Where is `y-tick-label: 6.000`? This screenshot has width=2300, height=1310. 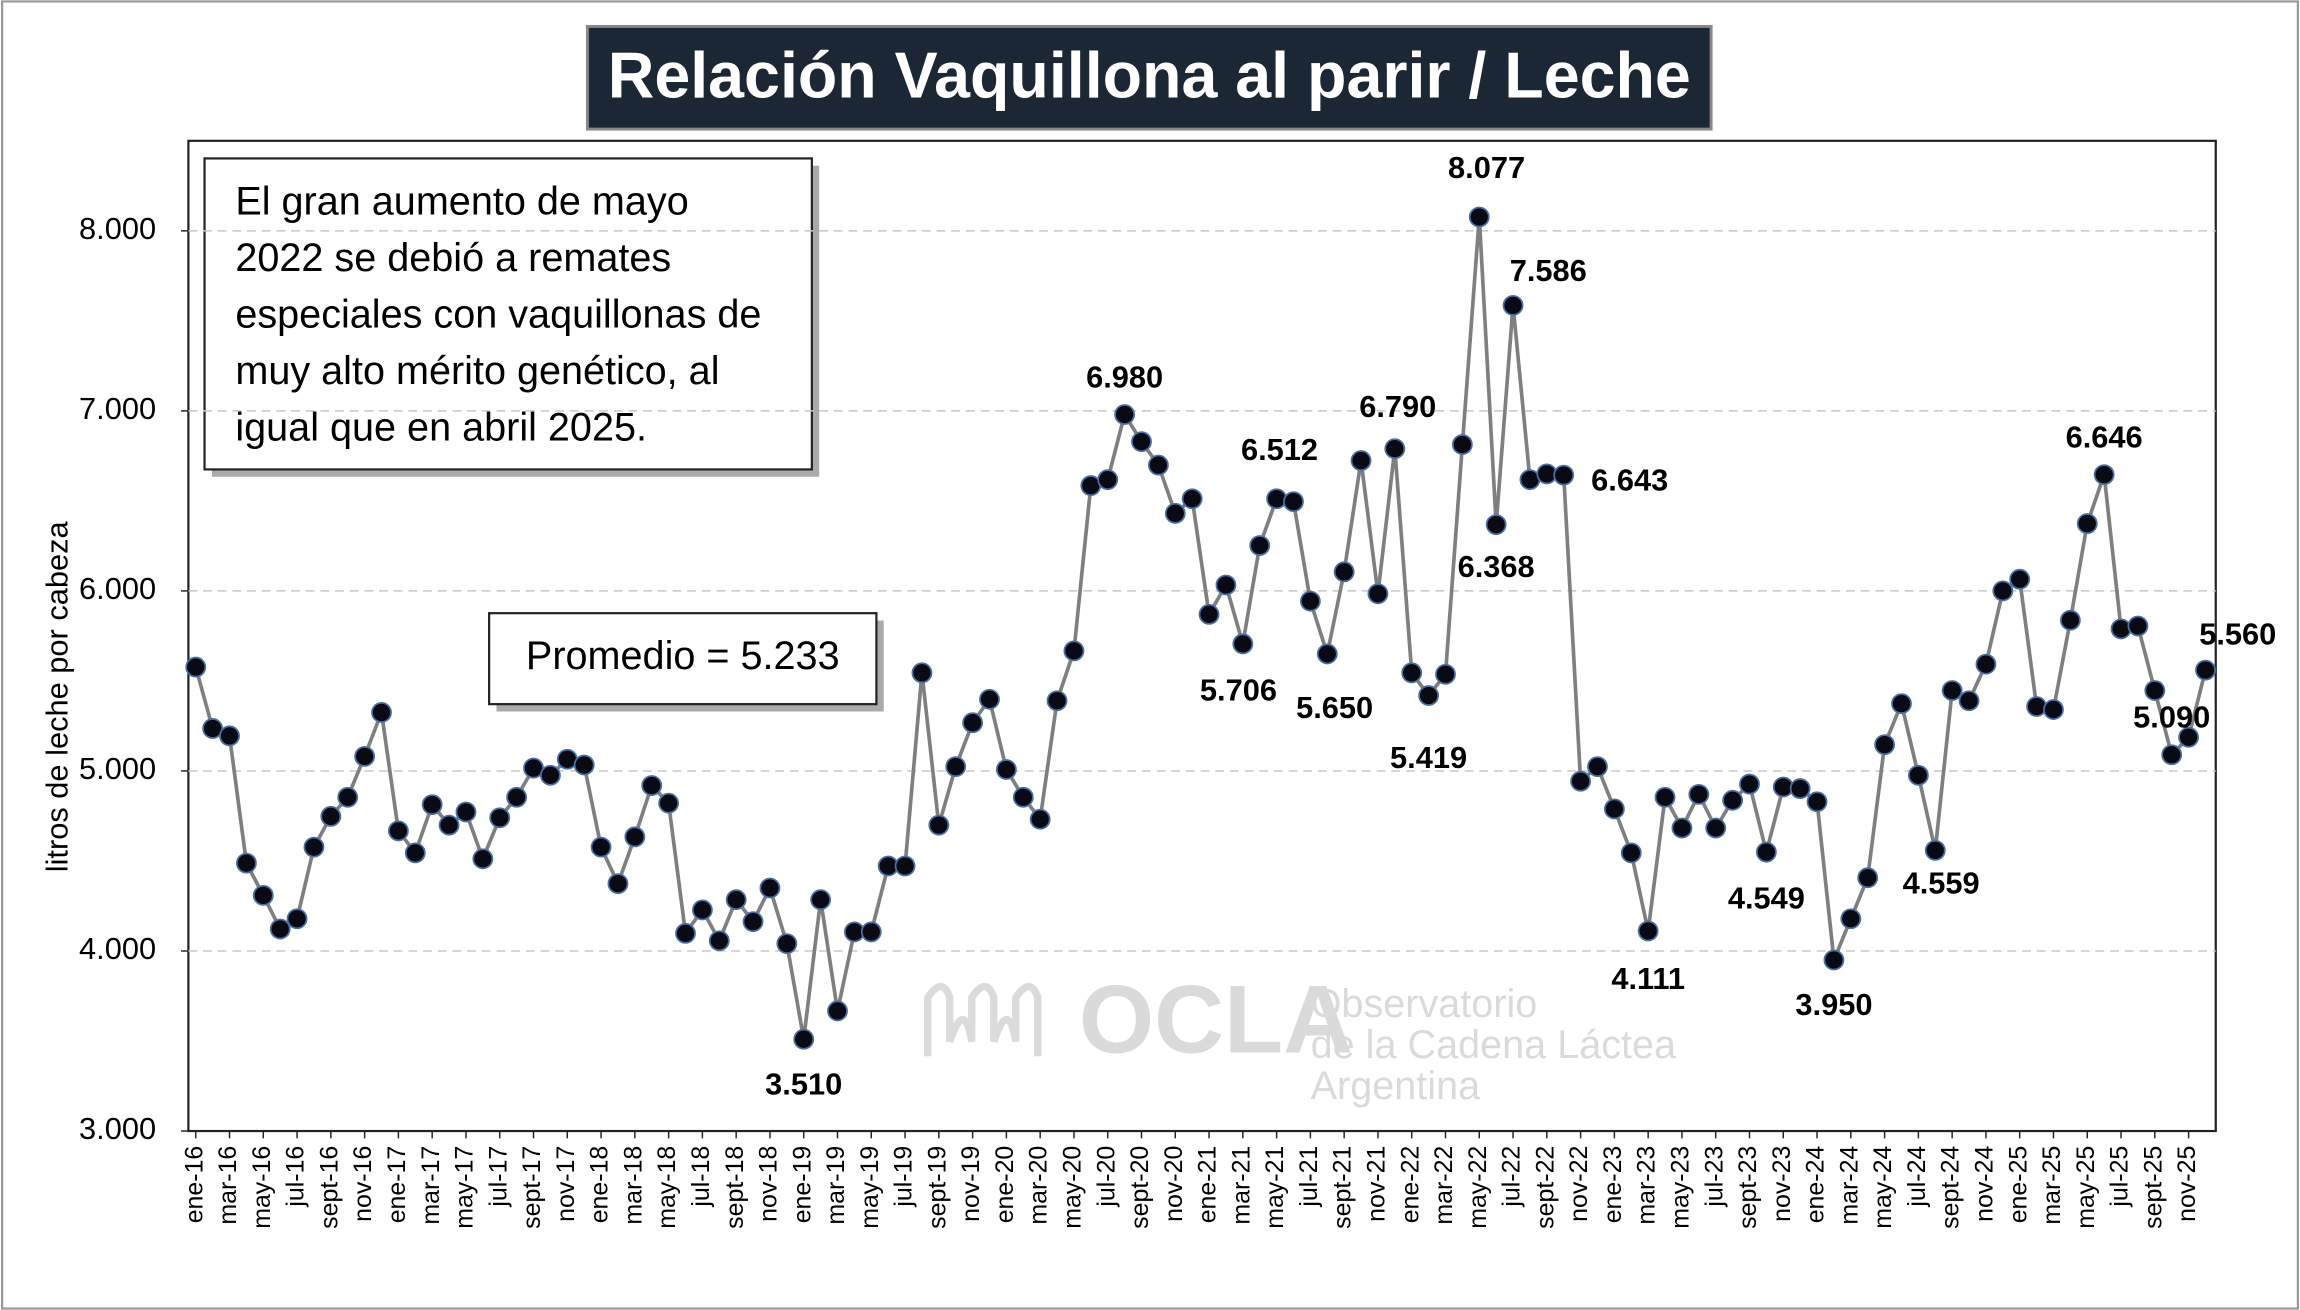 y-tick-label: 6.000 is located at coordinates (117, 588).